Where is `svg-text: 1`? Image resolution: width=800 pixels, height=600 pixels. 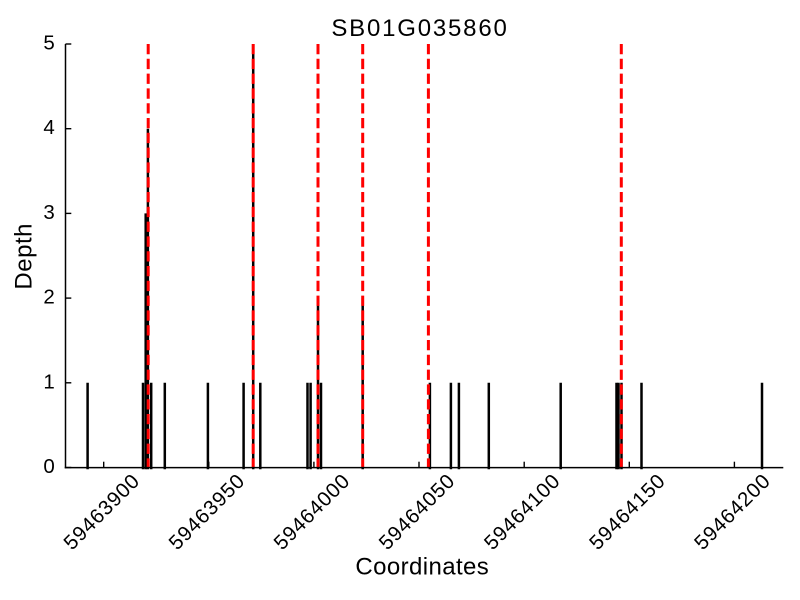 svg-text: 1 is located at coordinates (48, 381).